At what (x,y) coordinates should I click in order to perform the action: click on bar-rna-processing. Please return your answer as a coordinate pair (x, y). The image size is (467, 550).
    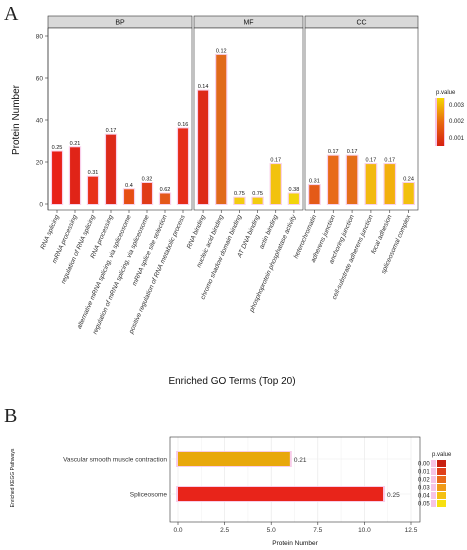
    Looking at the image, I should click on (111, 169).